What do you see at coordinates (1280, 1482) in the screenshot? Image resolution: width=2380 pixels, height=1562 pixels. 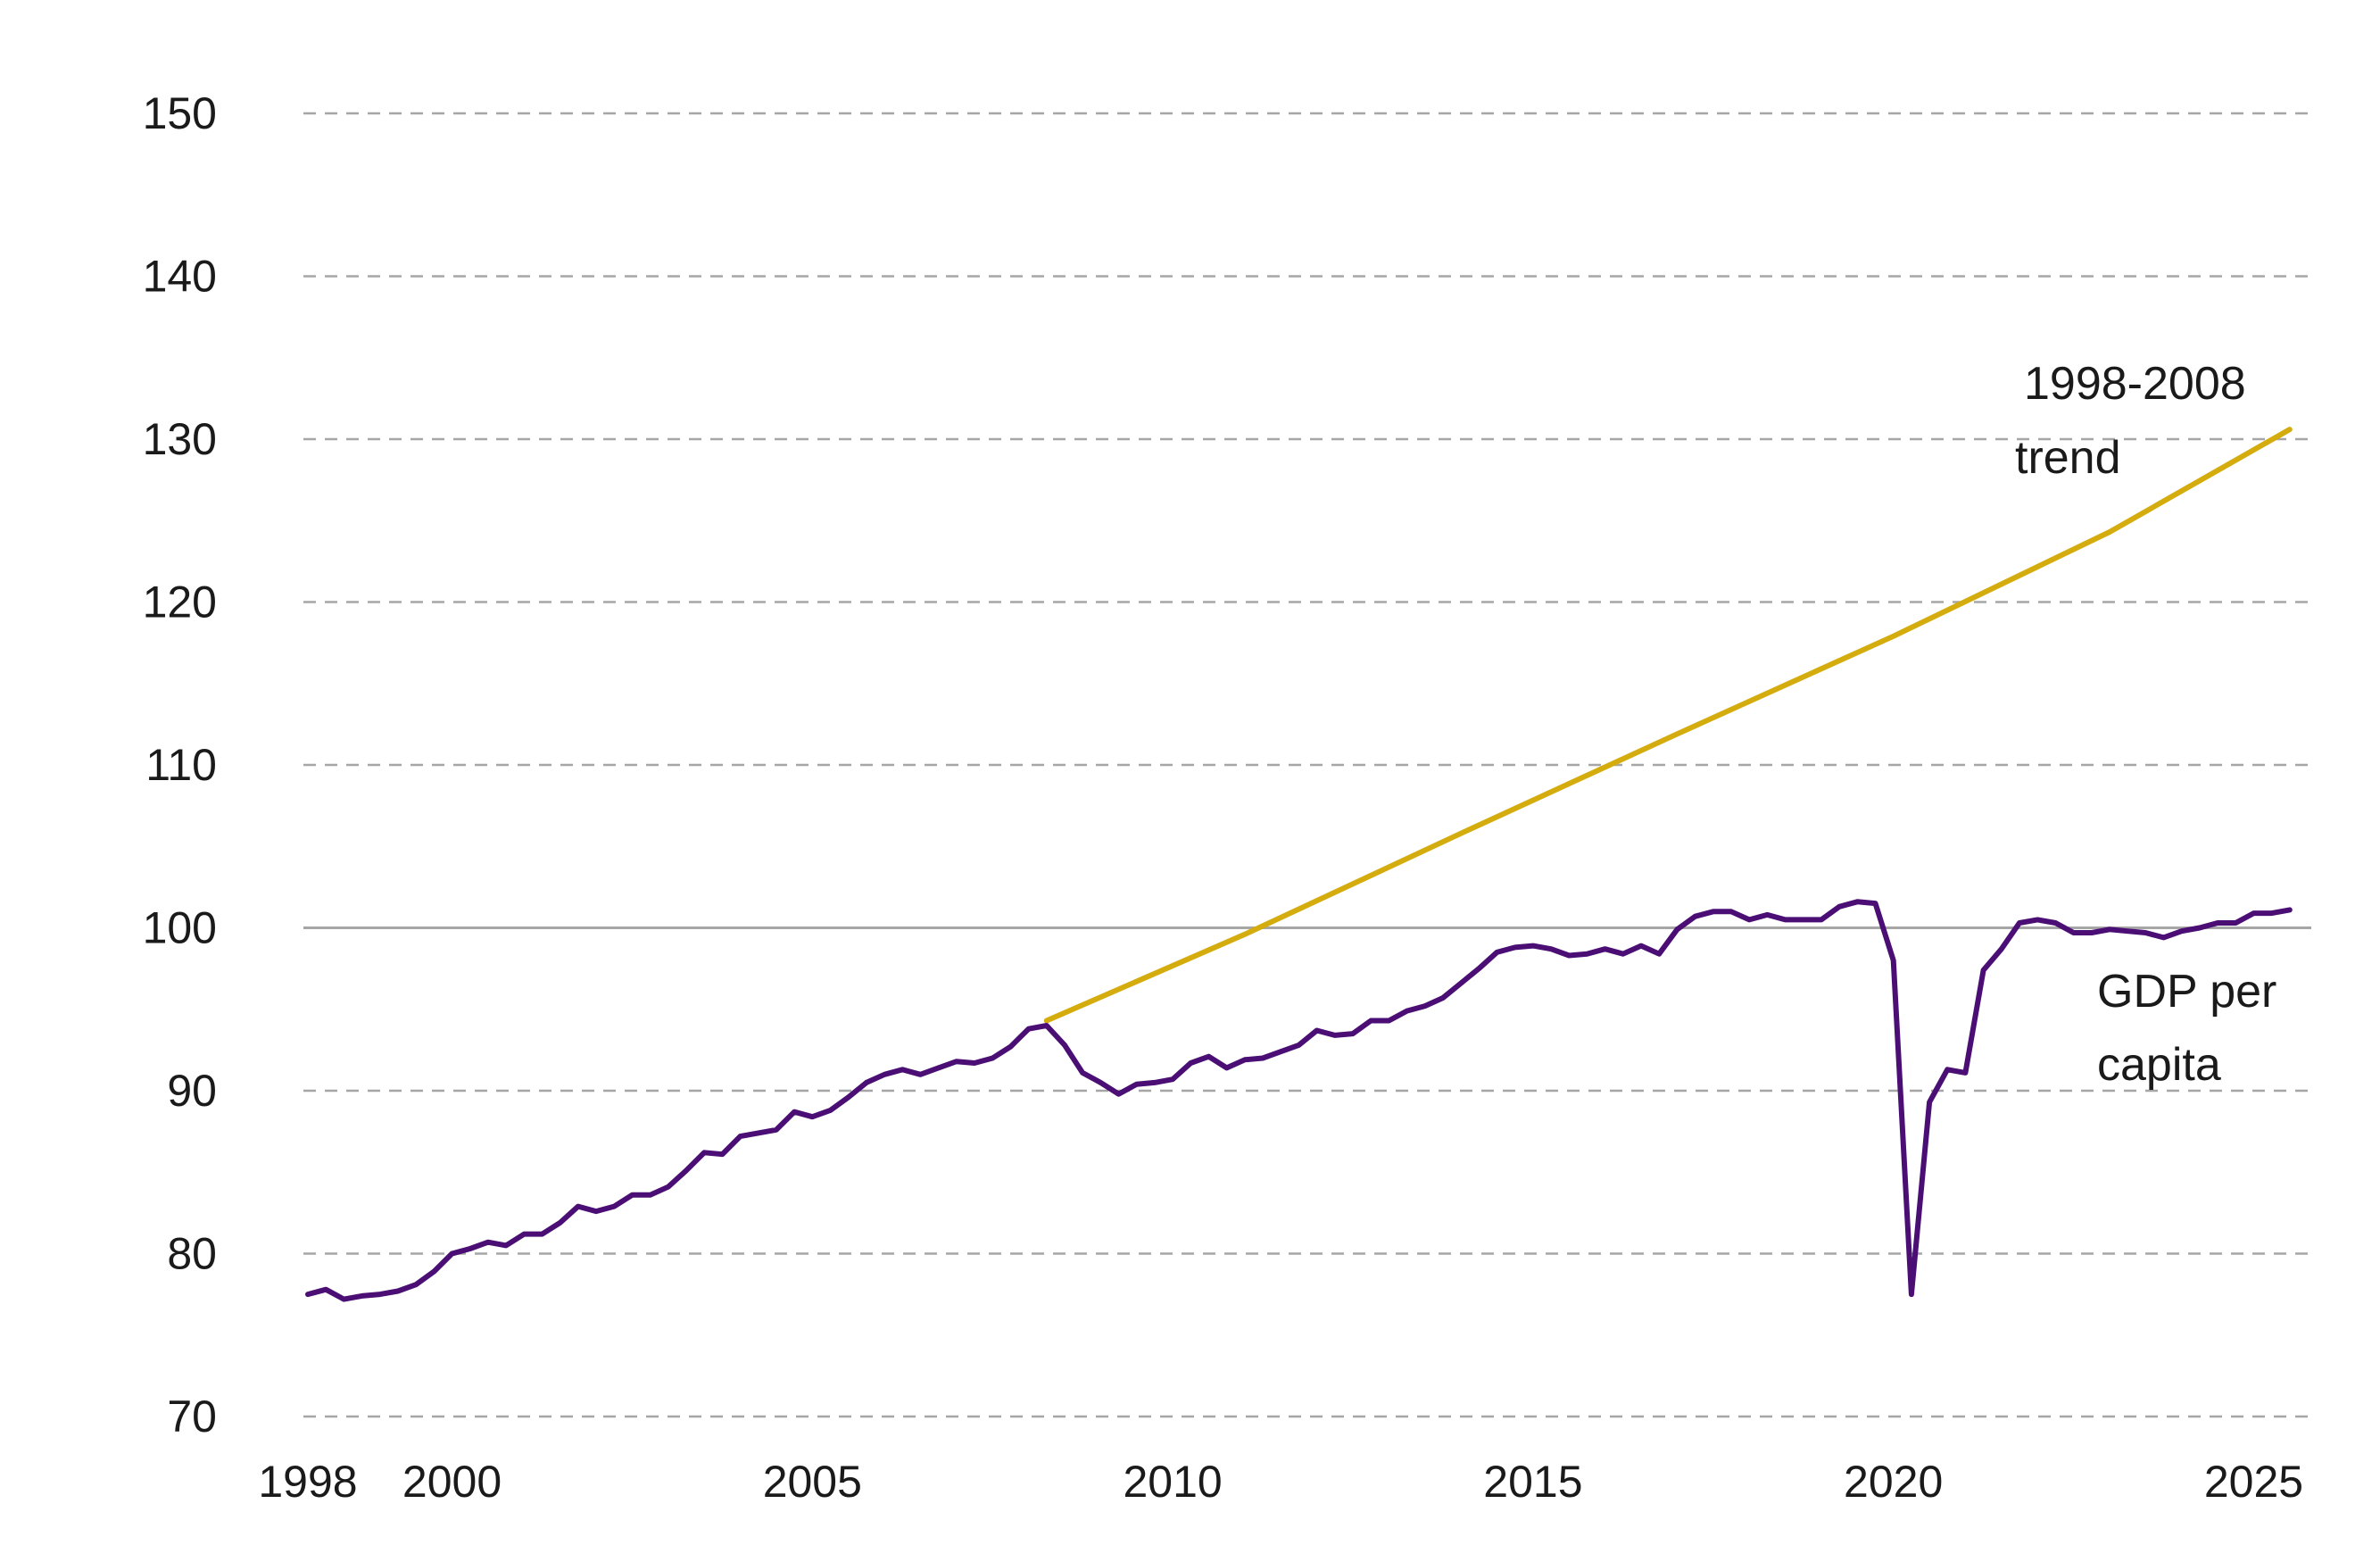 I see `x-axis-ticks: 1998 2000 2005 2010 2015 2020 2025` at bounding box center [1280, 1482].